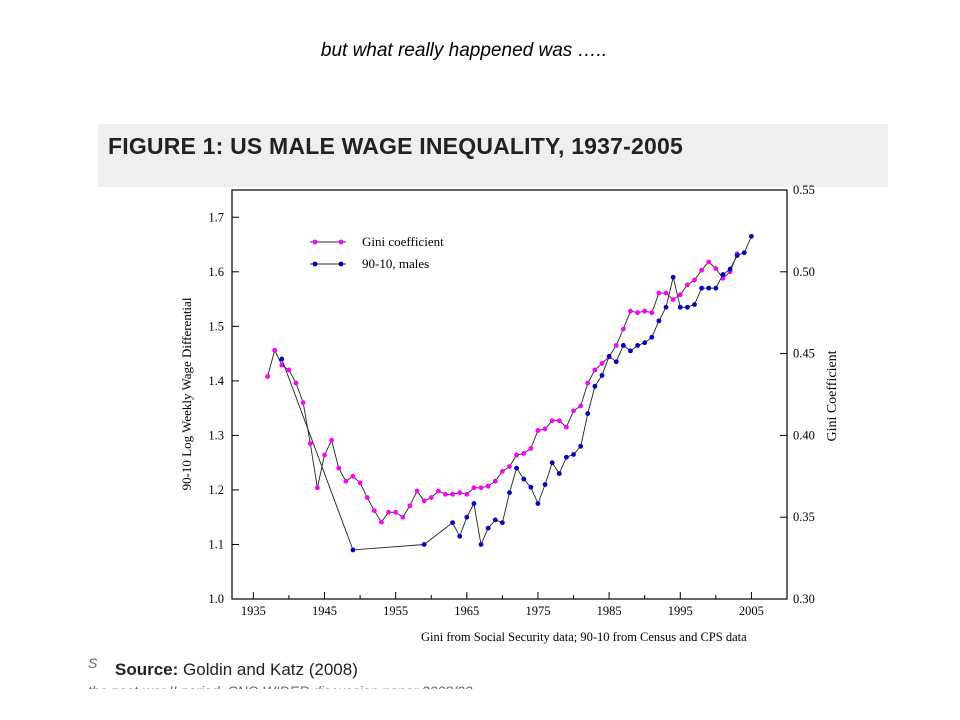  What do you see at coordinates (804, 272) in the screenshot?
I see `right-y-tick-label: 0.50` at bounding box center [804, 272].